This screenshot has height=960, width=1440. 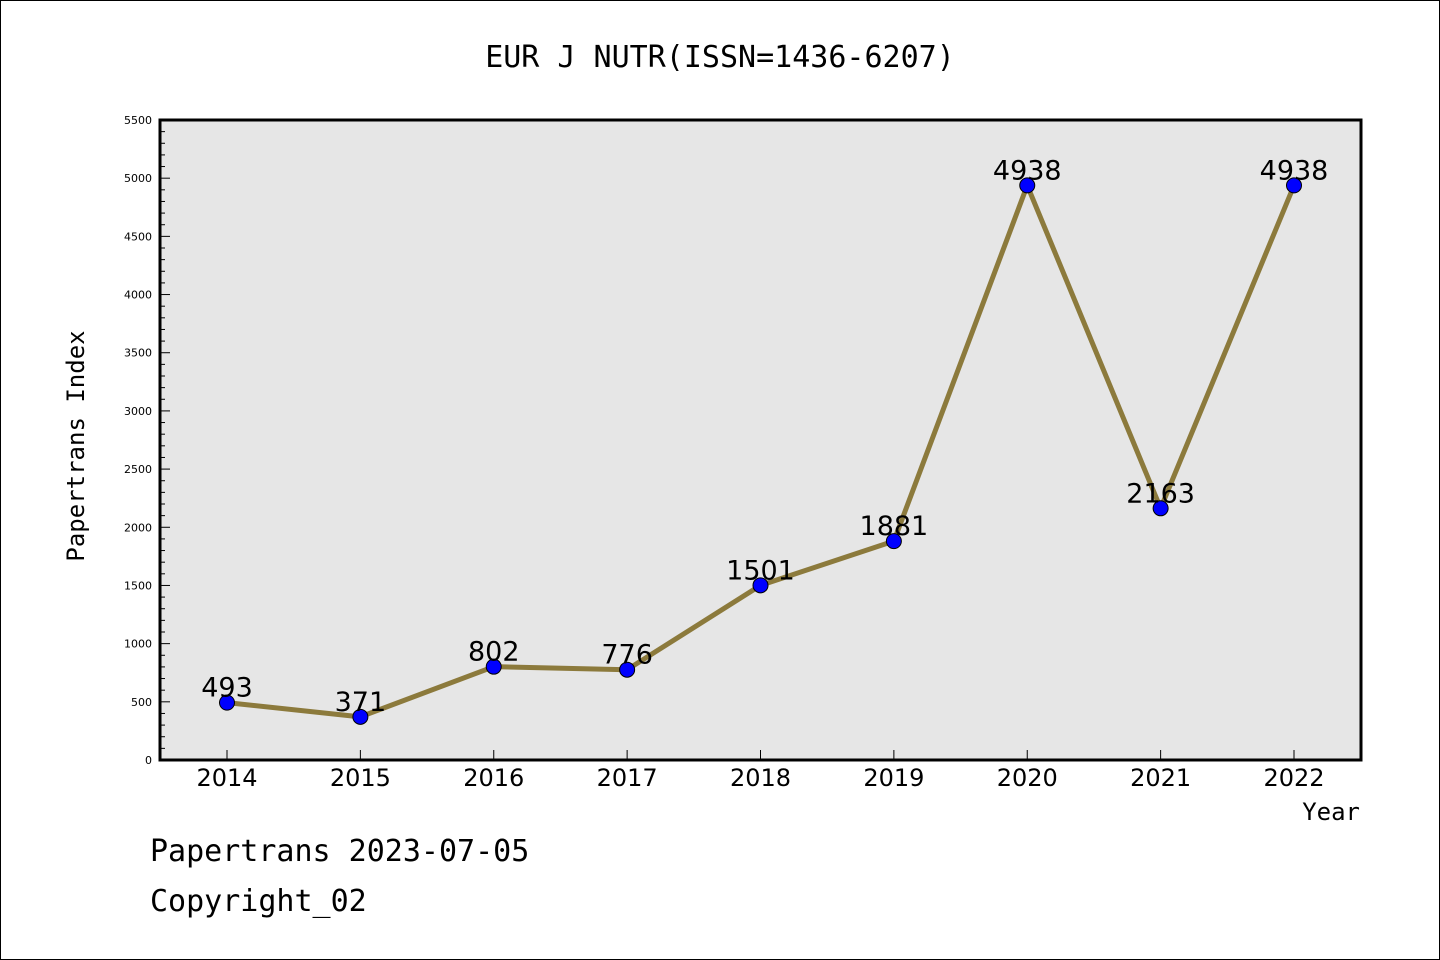 What do you see at coordinates (493, 778) in the screenshot?
I see `x-tick-label: 2016` at bounding box center [493, 778].